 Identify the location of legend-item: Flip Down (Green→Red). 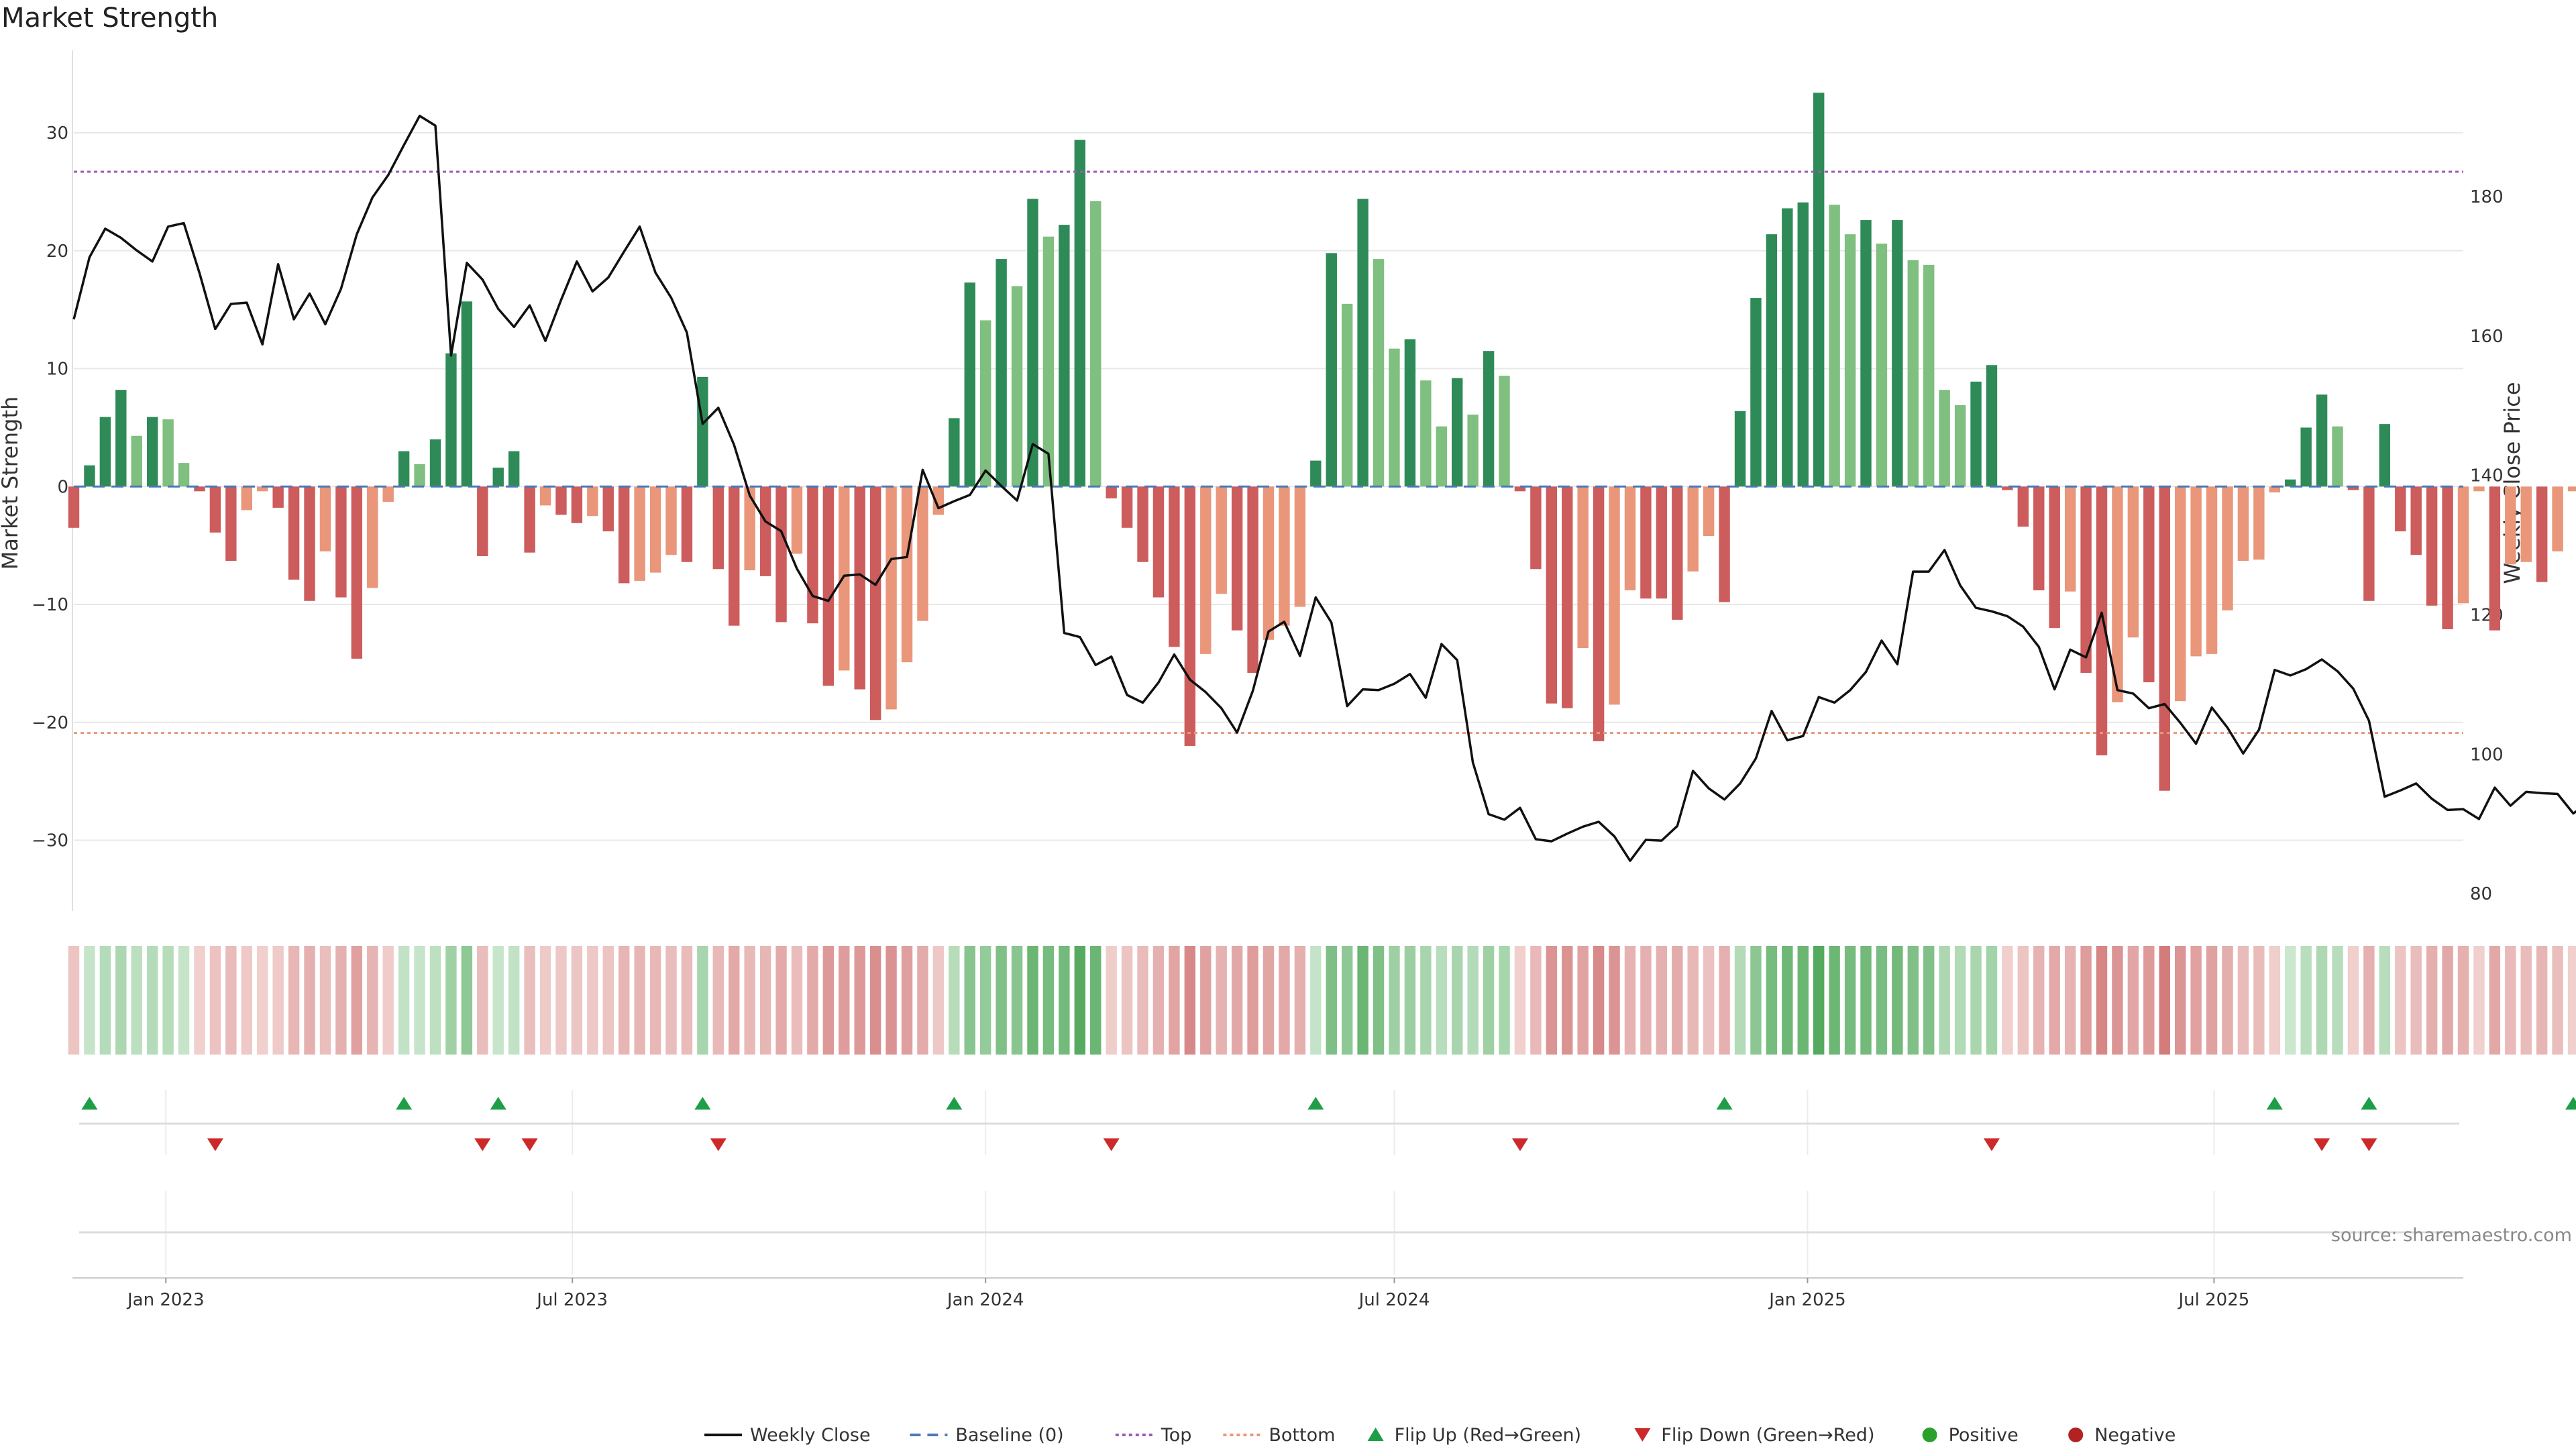
(1754, 1435).